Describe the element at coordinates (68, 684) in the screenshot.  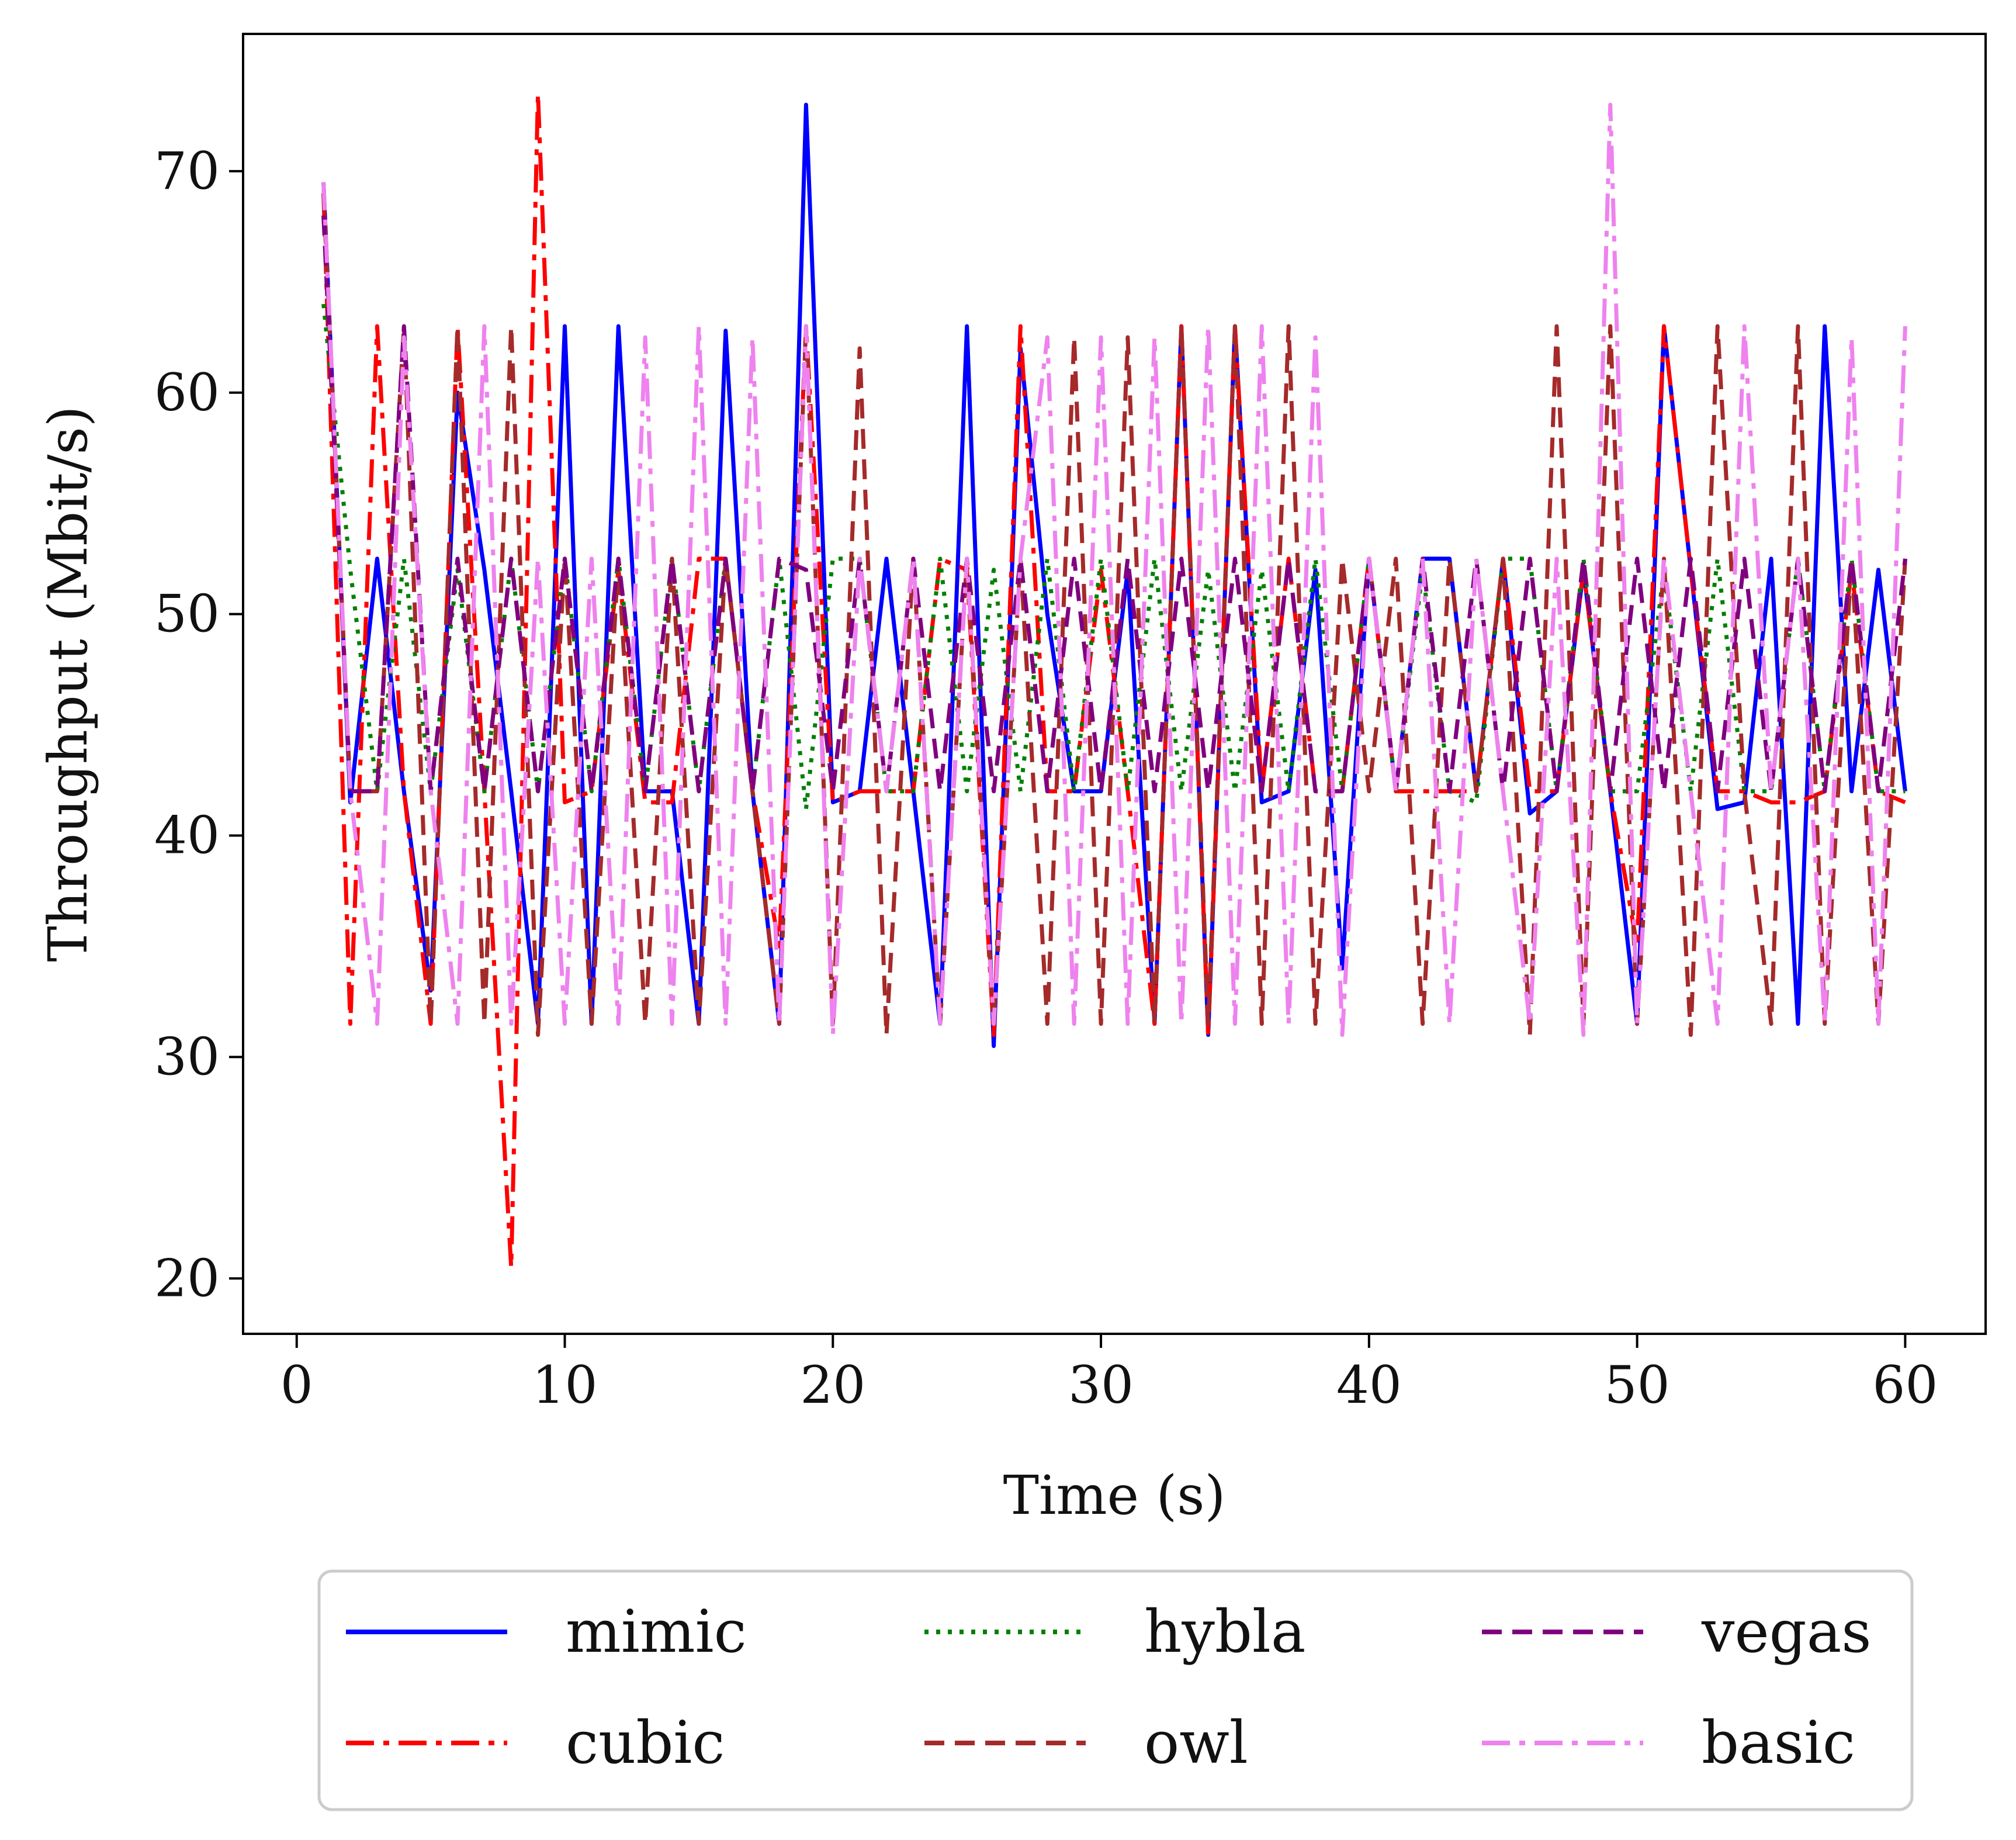
I see `y-axis-label: Throughput (Mbit/s)` at that location.